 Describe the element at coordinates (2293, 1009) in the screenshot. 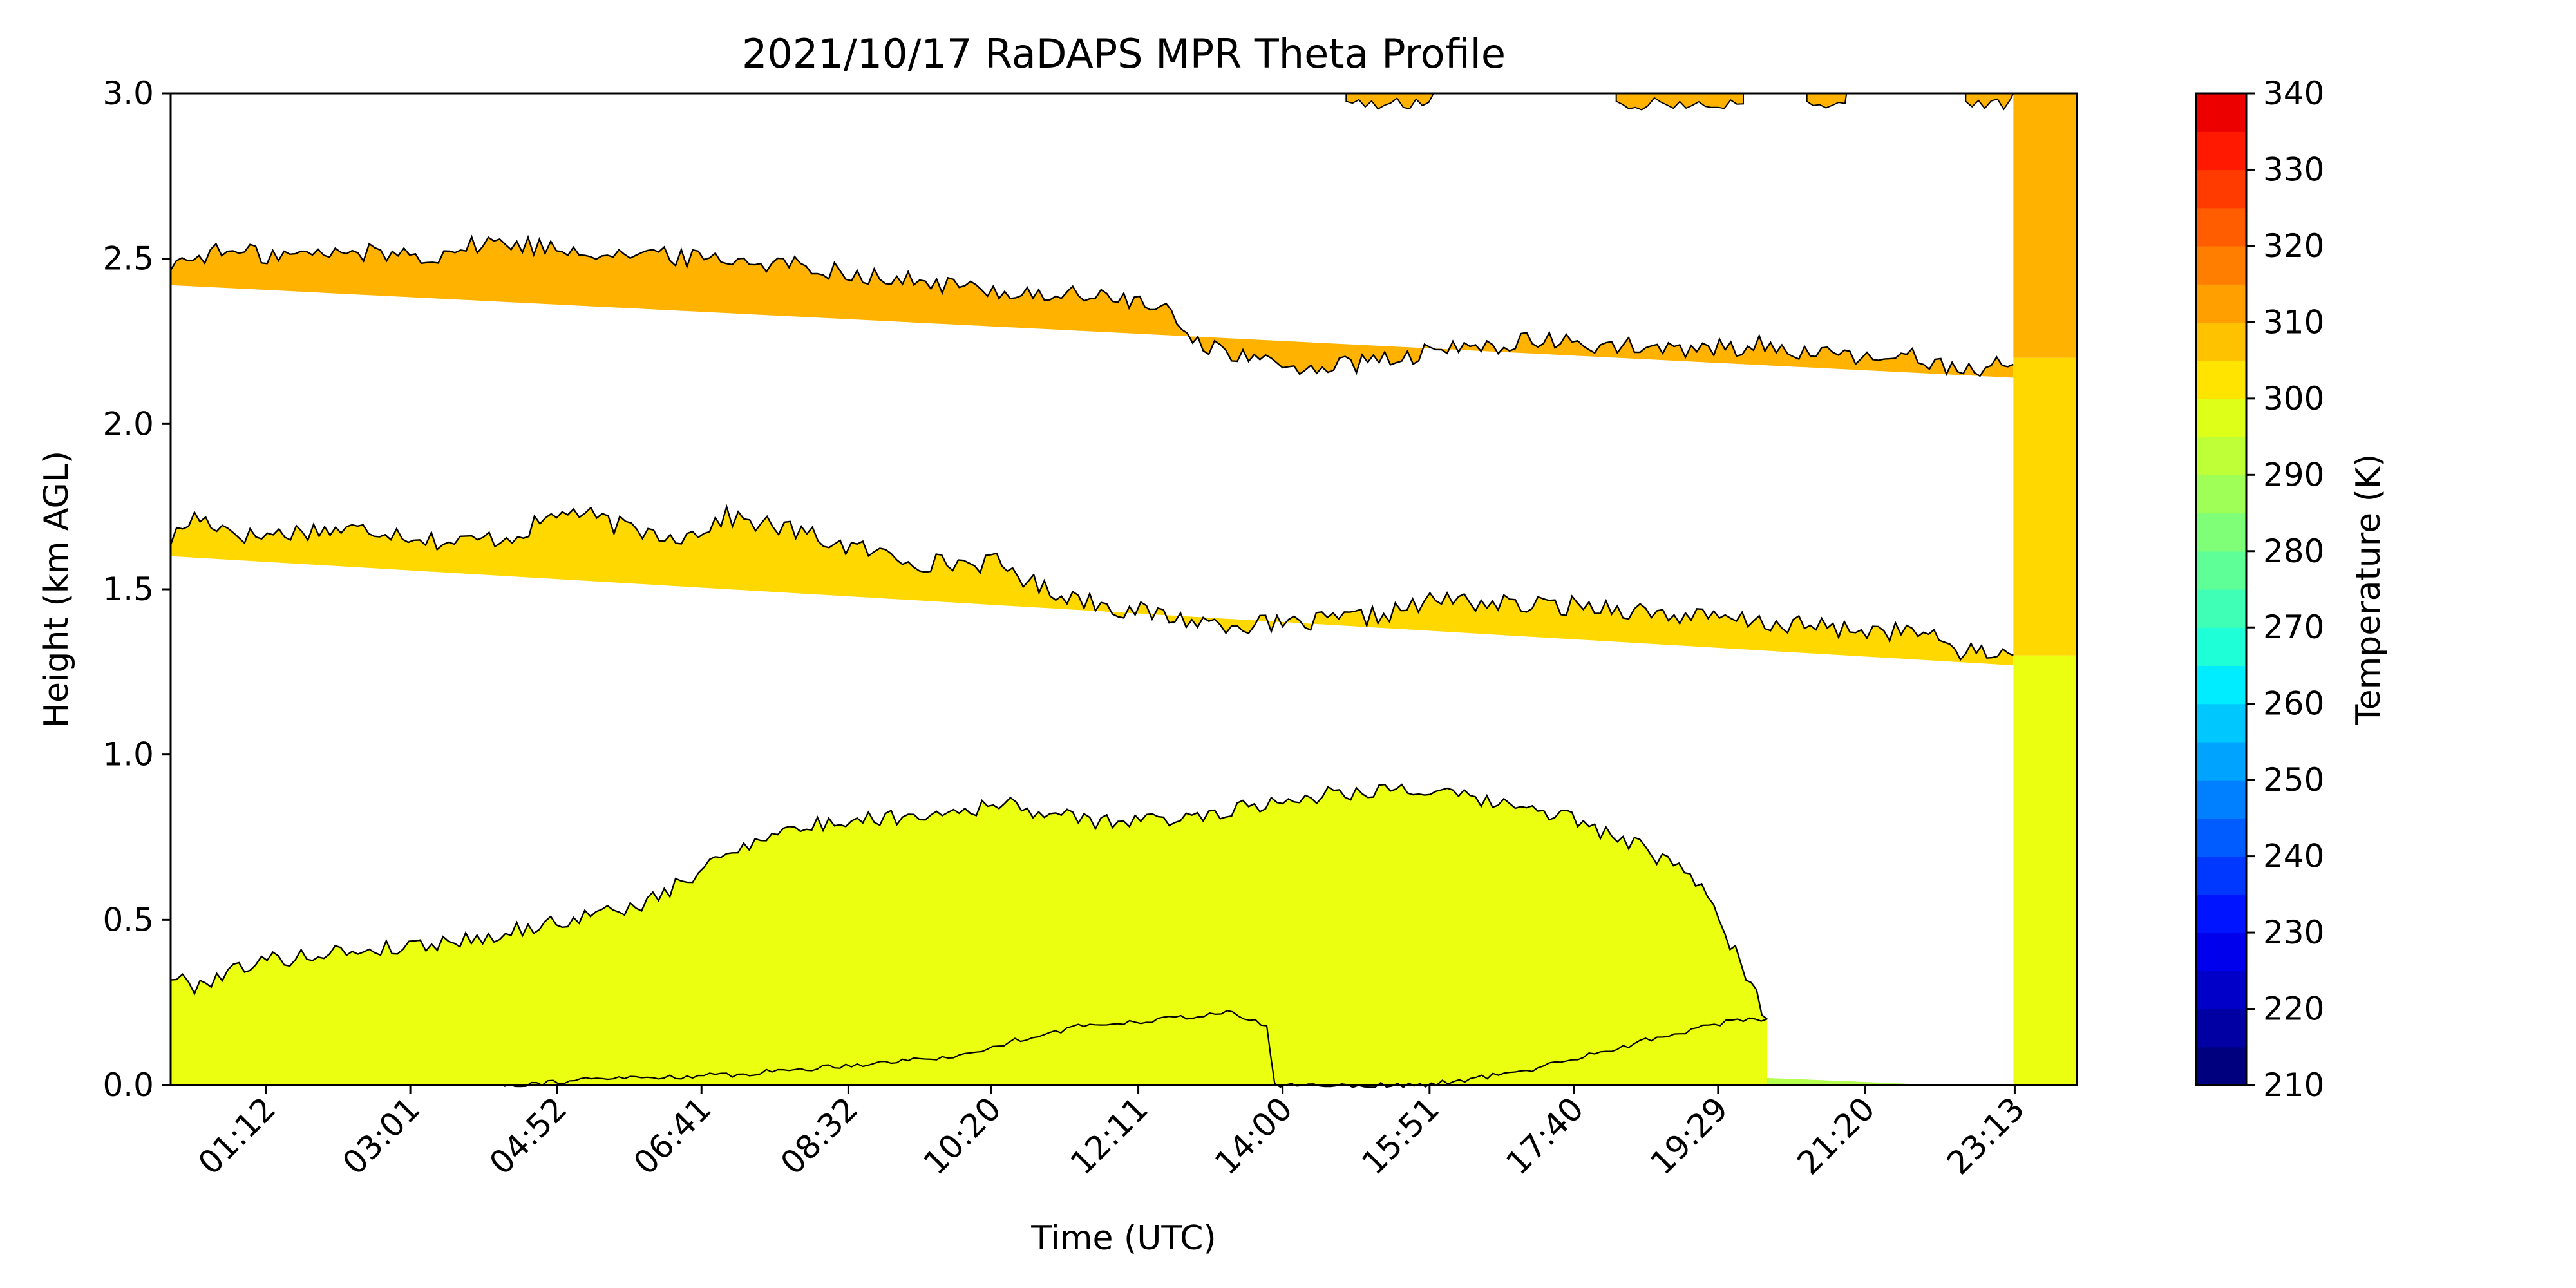

I see `colorbar-tick-label: 220` at that location.